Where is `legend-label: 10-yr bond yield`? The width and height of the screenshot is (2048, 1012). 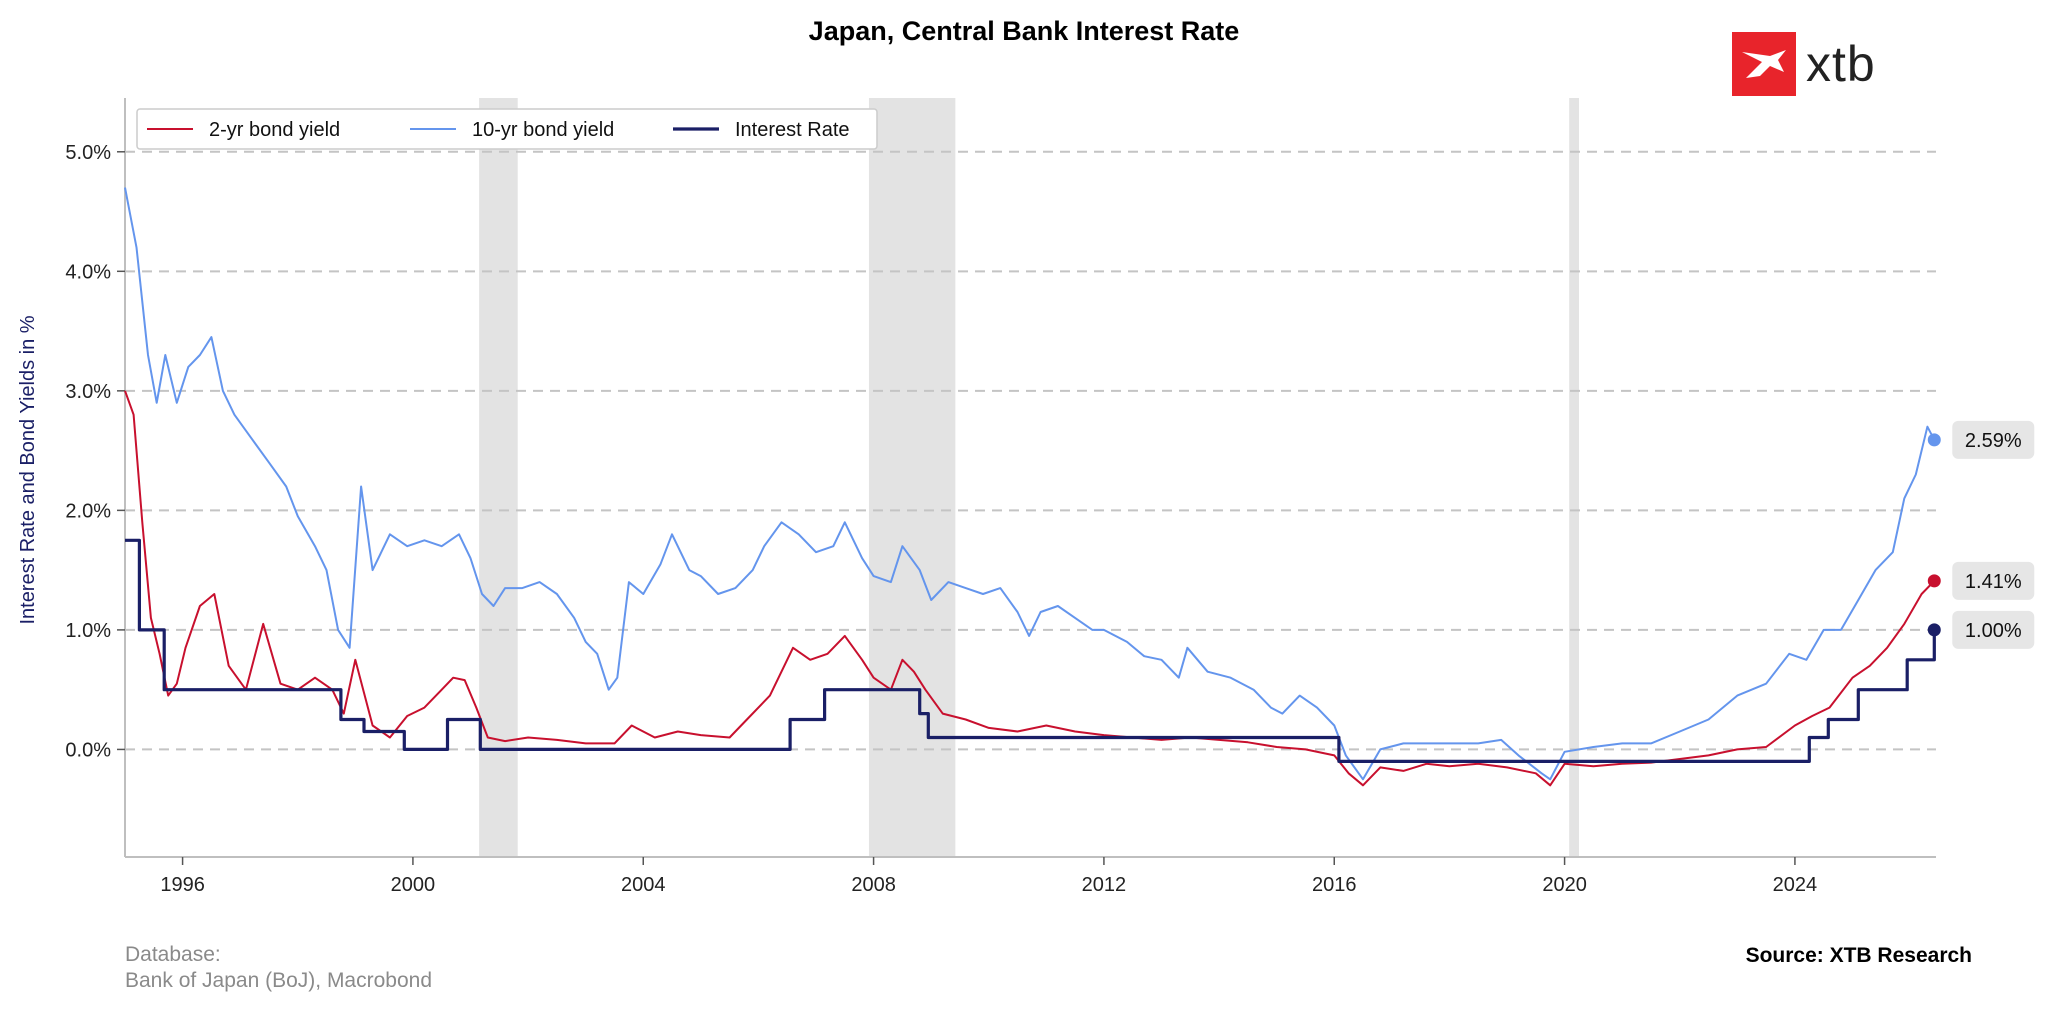
legend-label: 10-yr bond yield is located at coordinates (543, 130).